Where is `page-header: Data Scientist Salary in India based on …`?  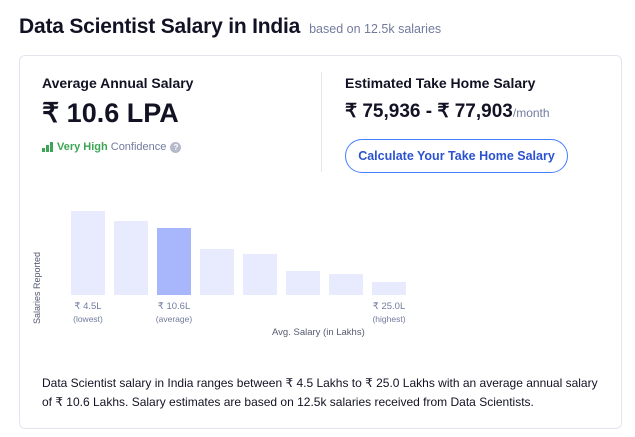
page-header: Data Scientist Salary in India based on … is located at coordinates (230, 27).